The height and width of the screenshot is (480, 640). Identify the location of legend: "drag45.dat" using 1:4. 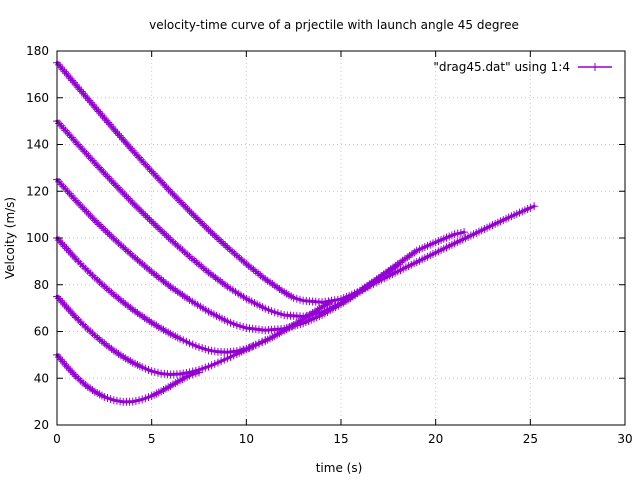
(522, 67).